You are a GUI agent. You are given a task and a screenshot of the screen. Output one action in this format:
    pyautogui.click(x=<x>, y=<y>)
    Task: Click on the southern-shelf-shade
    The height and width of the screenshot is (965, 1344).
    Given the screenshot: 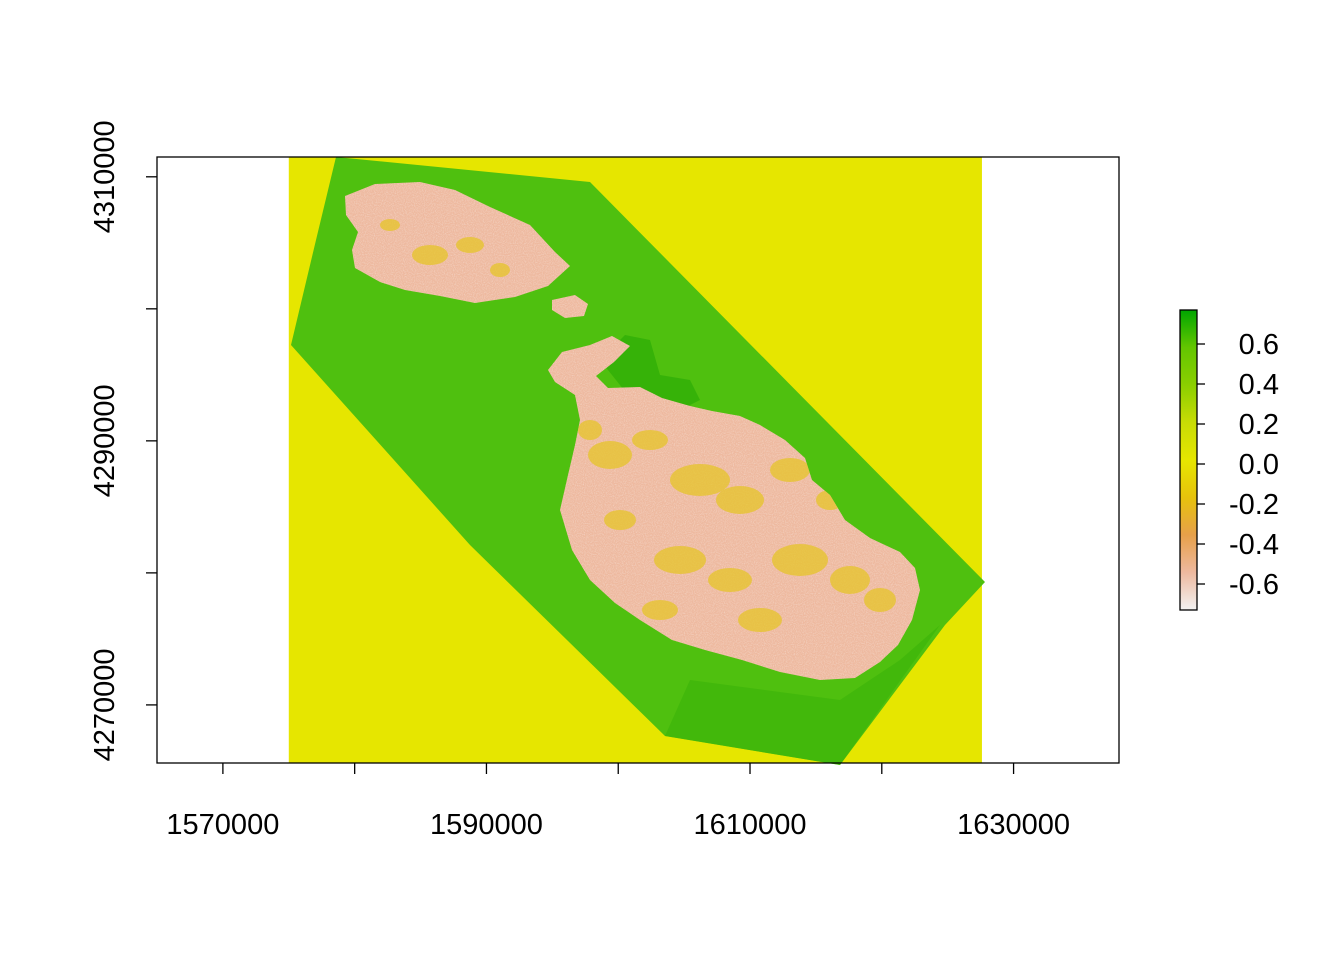 What is the action you would take?
    pyautogui.click(x=802, y=695)
    